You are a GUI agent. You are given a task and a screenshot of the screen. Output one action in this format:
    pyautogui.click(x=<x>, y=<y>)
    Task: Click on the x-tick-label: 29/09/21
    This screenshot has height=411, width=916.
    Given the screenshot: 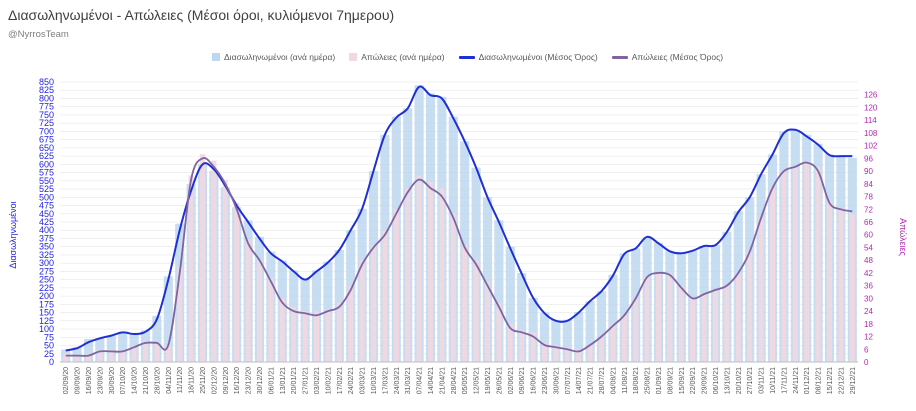 What is the action you would take?
    pyautogui.click(x=705, y=380)
    